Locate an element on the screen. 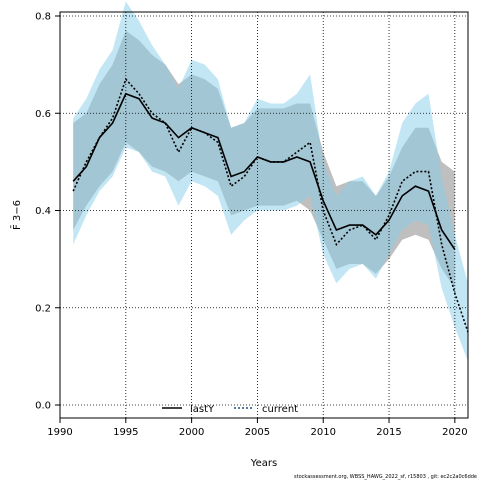  legend-label-lastY: lastY is located at coordinates (202, 409).